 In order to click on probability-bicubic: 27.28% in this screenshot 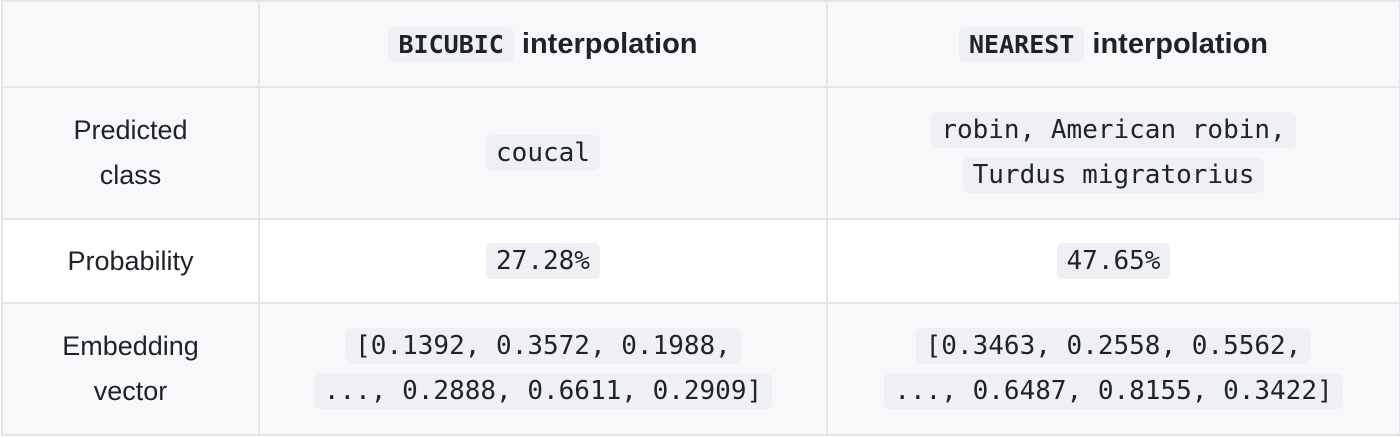, I will do `click(543, 261)`.